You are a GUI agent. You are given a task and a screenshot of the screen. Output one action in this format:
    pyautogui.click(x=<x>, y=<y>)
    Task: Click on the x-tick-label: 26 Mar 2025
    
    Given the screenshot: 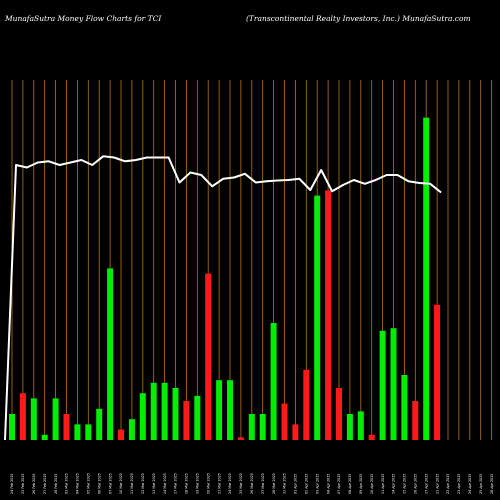 What is the action you would take?
    pyautogui.click(x=252, y=483)
    